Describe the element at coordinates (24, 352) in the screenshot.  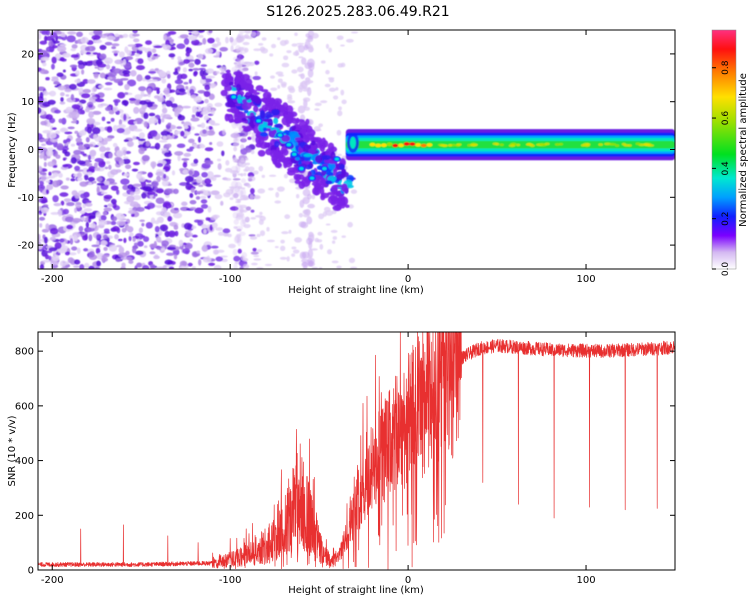
I see `snr-ytick-label: 800` at that location.